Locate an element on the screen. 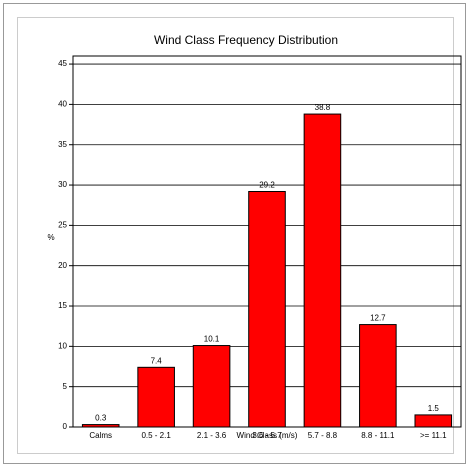 Image resolution: width=470 pixels, height=468 pixels. y-tick-label: 15 is located at coordinates (62, 305).